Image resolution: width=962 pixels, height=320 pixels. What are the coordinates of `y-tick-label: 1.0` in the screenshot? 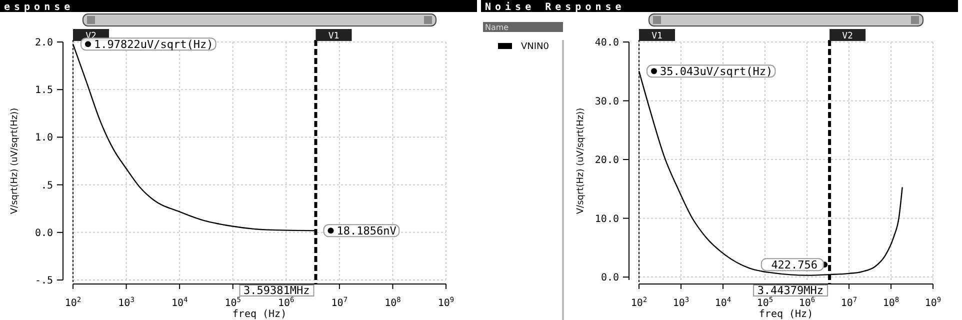 It's located at (43, 138).